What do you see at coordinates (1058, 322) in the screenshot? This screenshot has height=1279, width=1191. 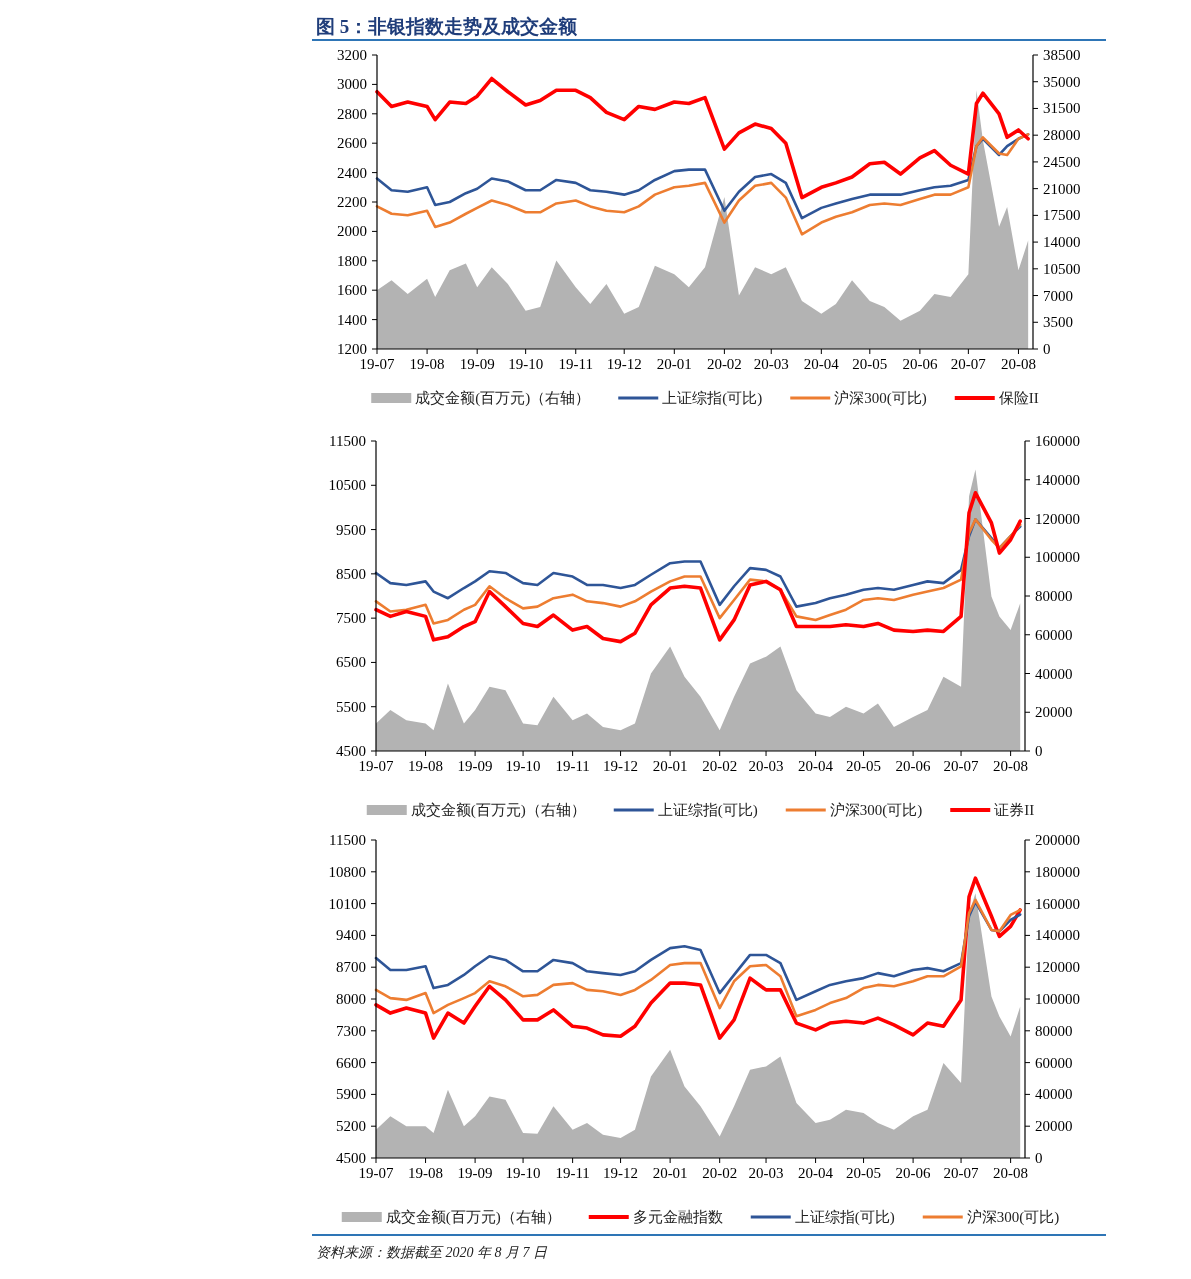 I see `y2-tick-label: 3500` at bounding box center [1058, 322].